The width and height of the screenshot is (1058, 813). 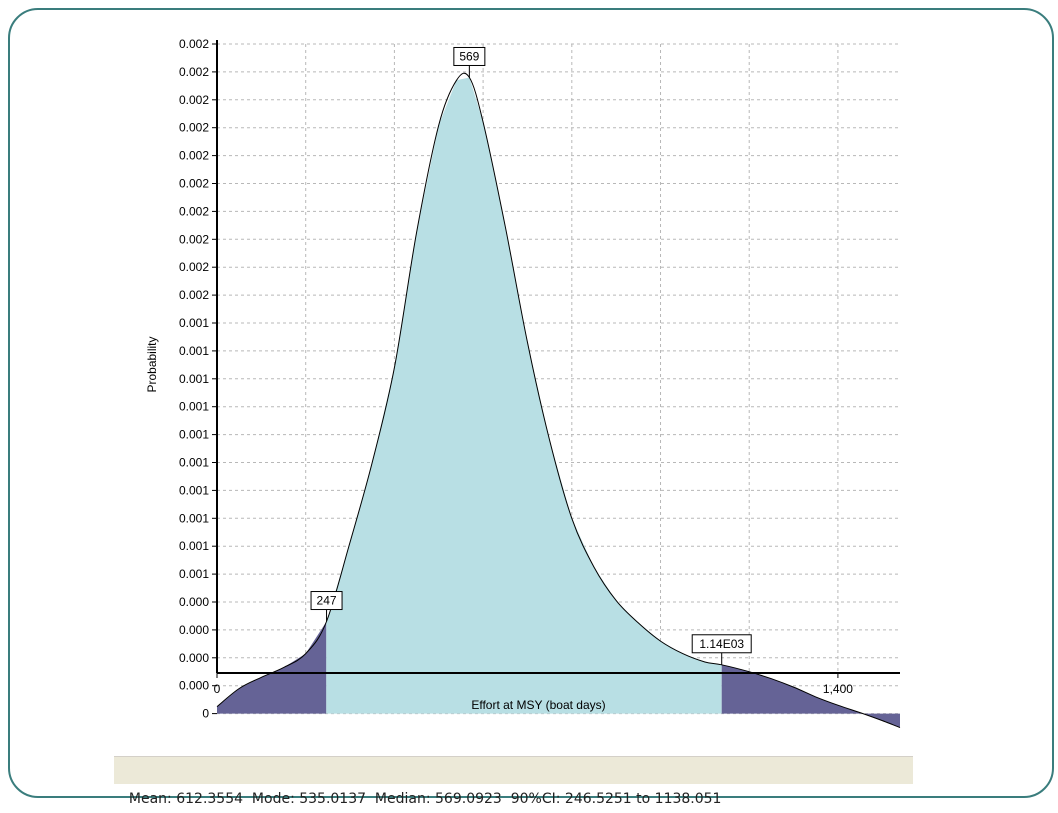 What do you see at coordinates (538, 705) in the screenshot?
I see `x-axis-title: Effort at MSY (boat days)` at bounding box center [538, 705].